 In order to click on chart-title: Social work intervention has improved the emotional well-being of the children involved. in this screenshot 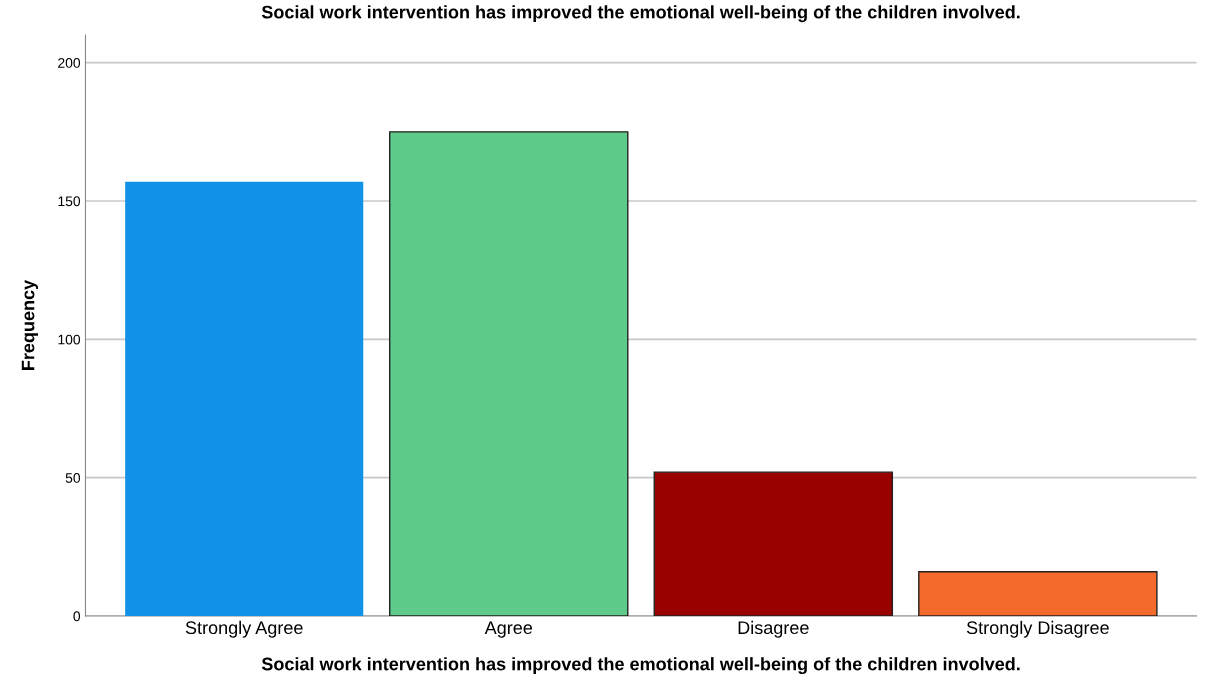, I will do `click(640, 14)`.